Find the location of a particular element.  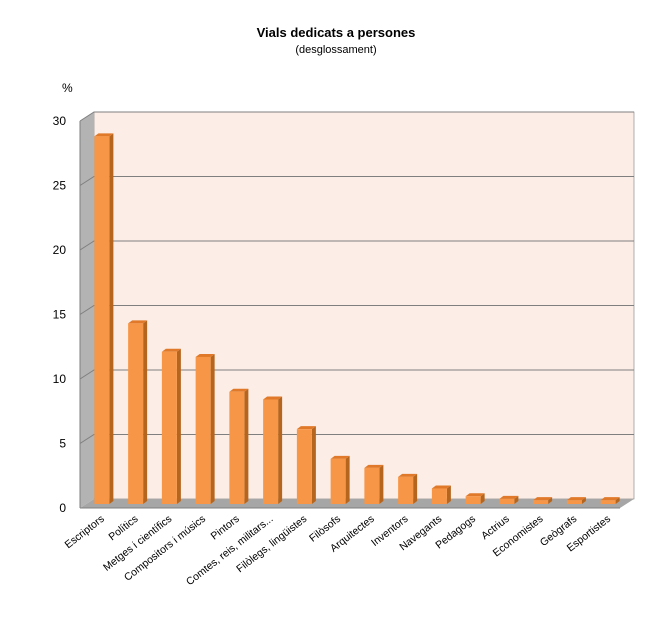

y-tick-label: 25 is located at coordinates (60, 186).